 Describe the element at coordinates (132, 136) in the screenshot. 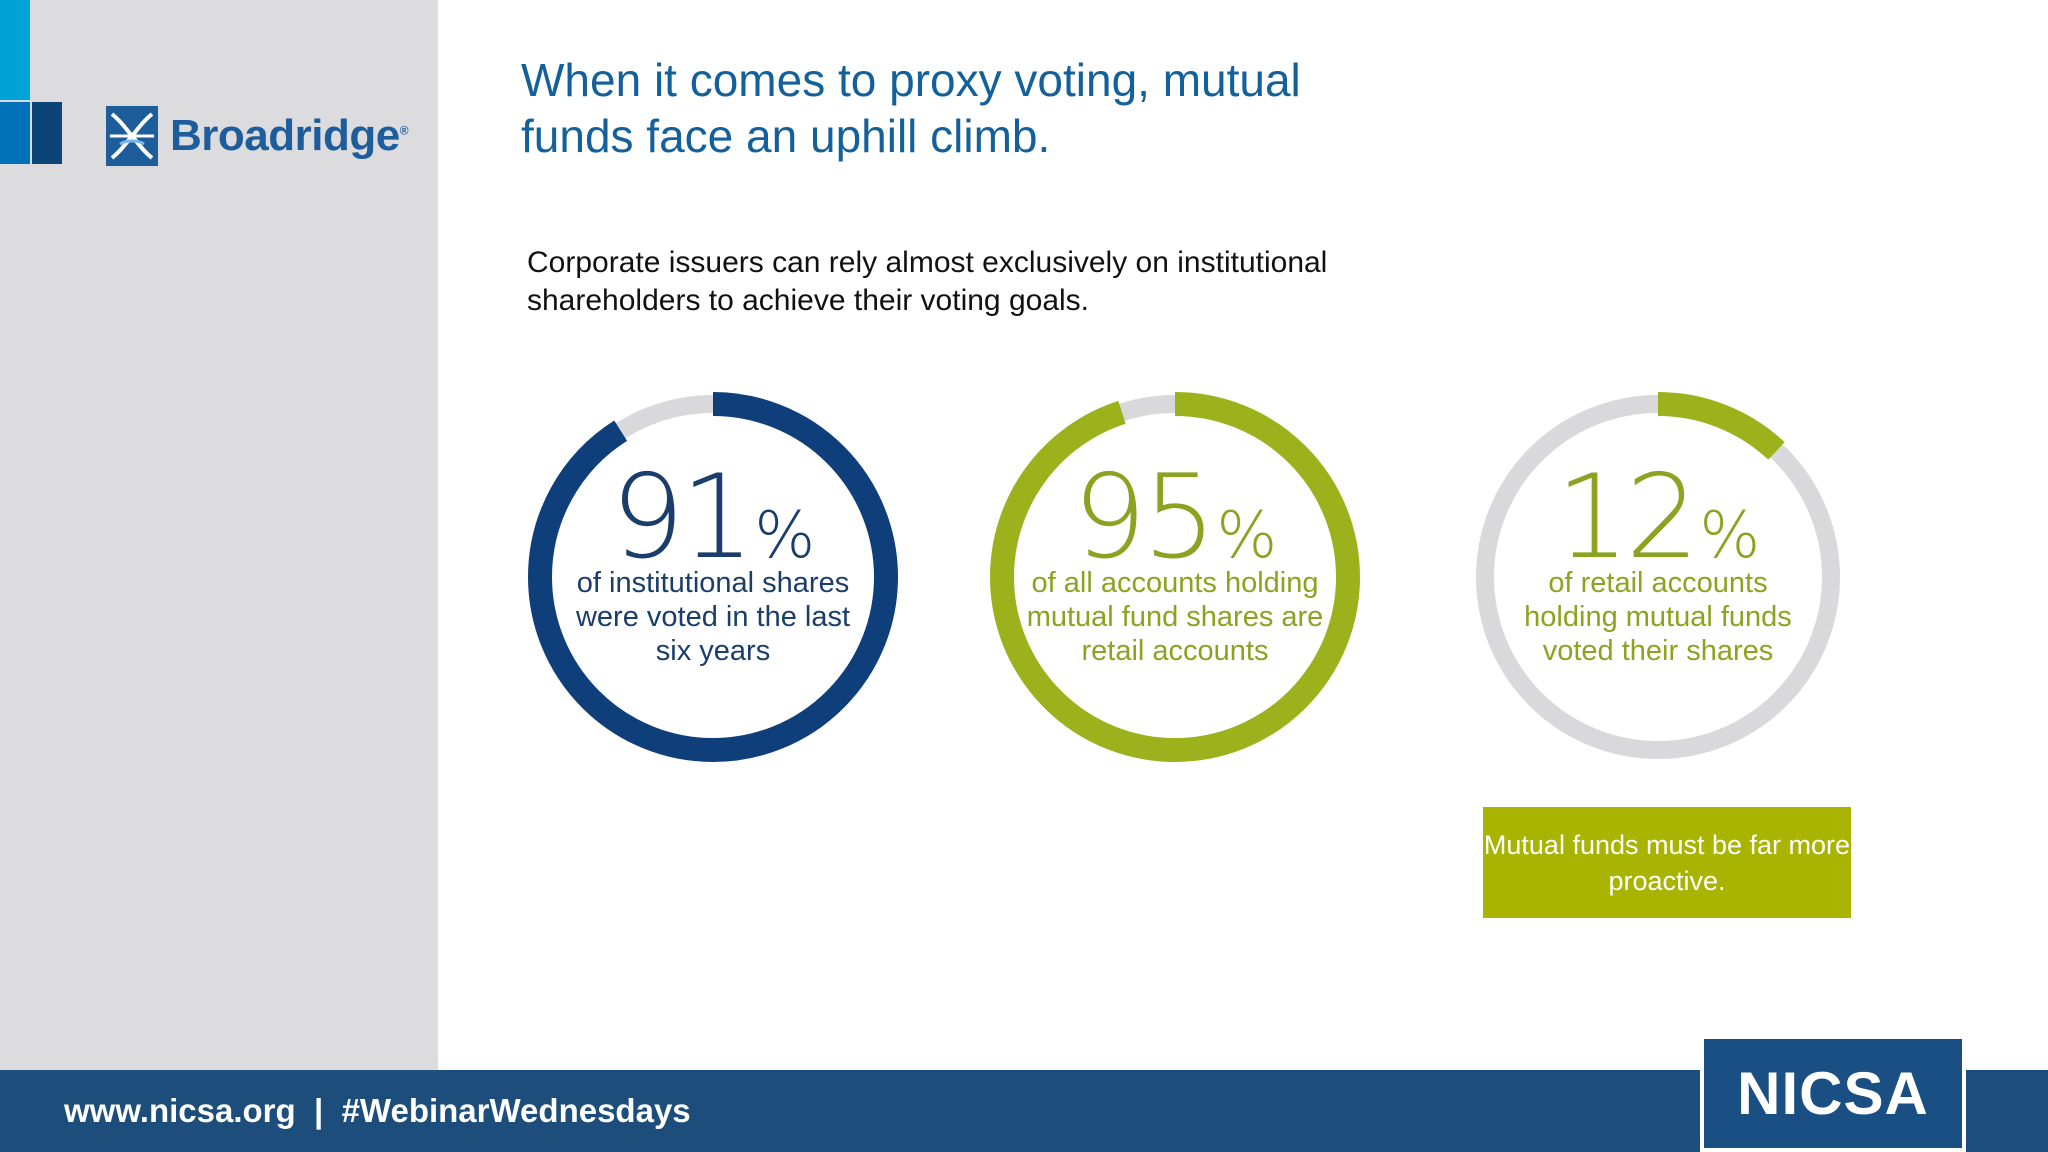

I see `broadridge-logo-icon` at that location.